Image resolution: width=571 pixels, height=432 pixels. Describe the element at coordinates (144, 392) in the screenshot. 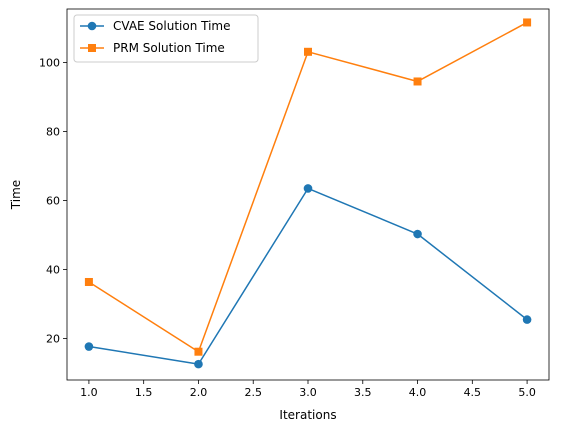

I see `x-tick-label: 1.5` at that location.